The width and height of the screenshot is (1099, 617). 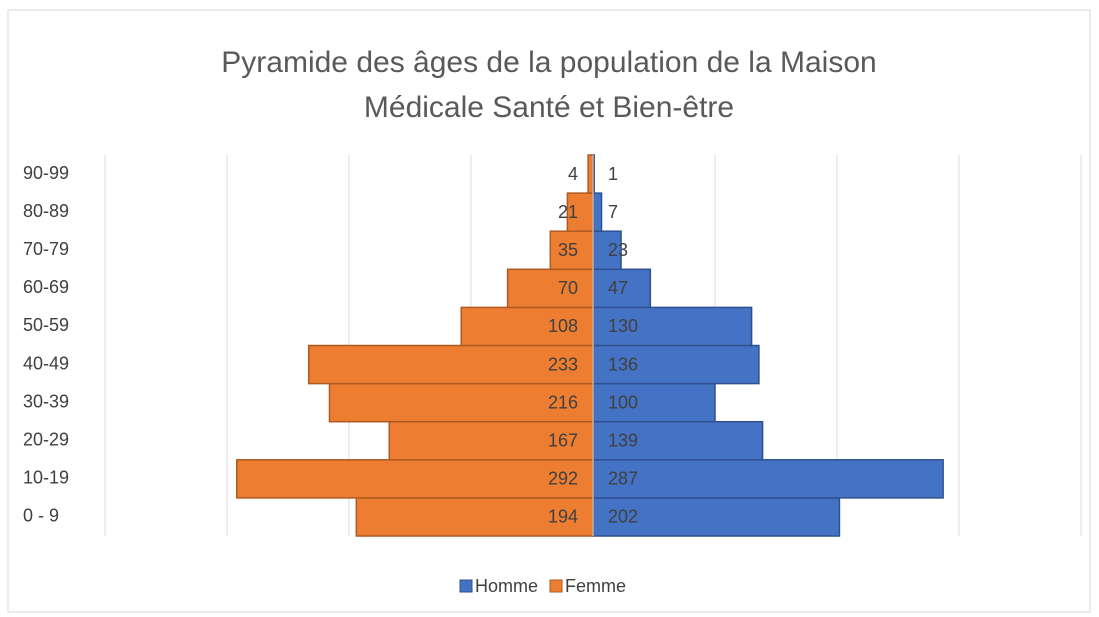 I want to click on data-label: 136, so click(x=623, y=364).